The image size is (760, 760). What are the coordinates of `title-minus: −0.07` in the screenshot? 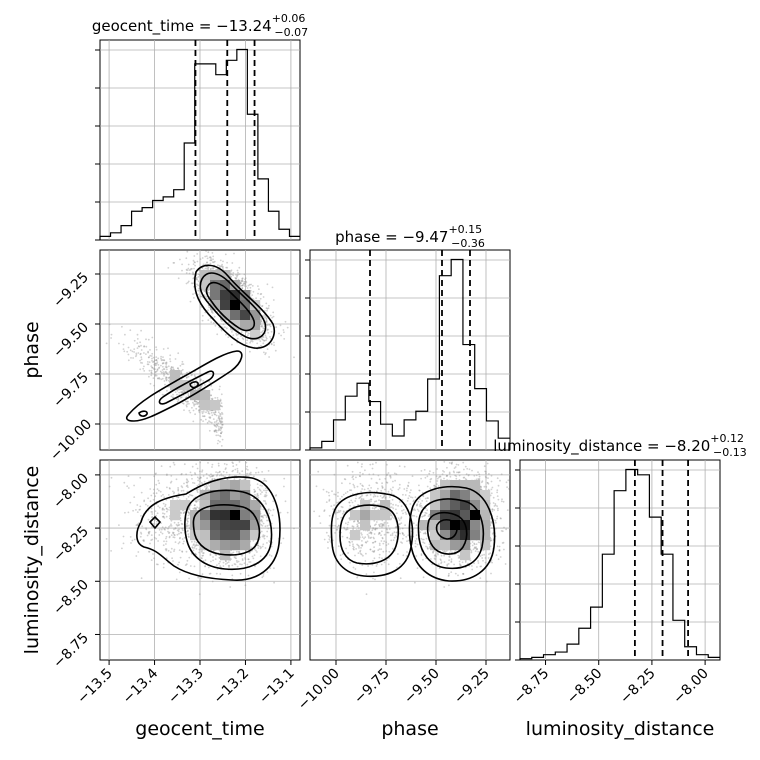 It's located at (291, 32).